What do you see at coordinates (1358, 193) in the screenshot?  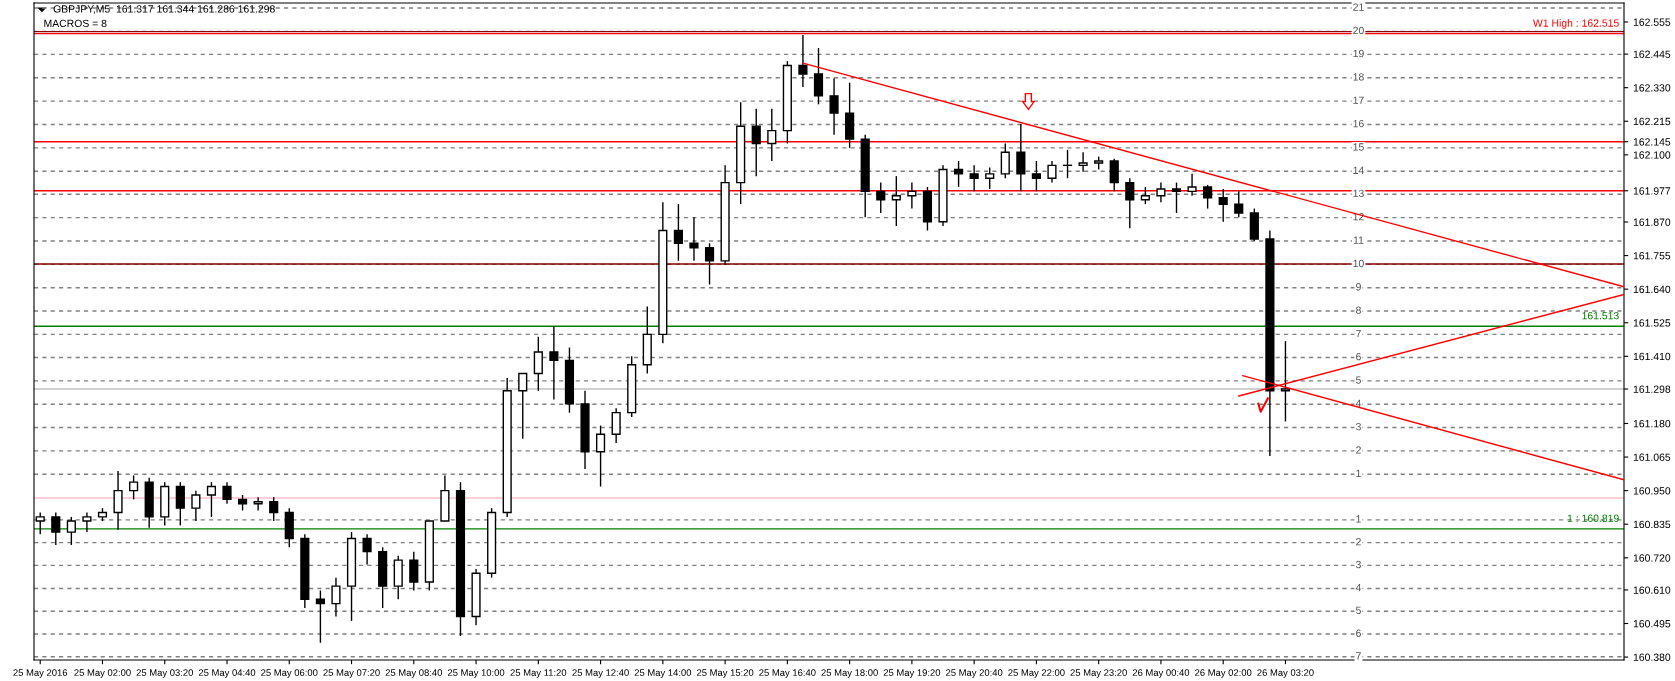 I see `annotation: 13` at bounding box center [1358, 193].